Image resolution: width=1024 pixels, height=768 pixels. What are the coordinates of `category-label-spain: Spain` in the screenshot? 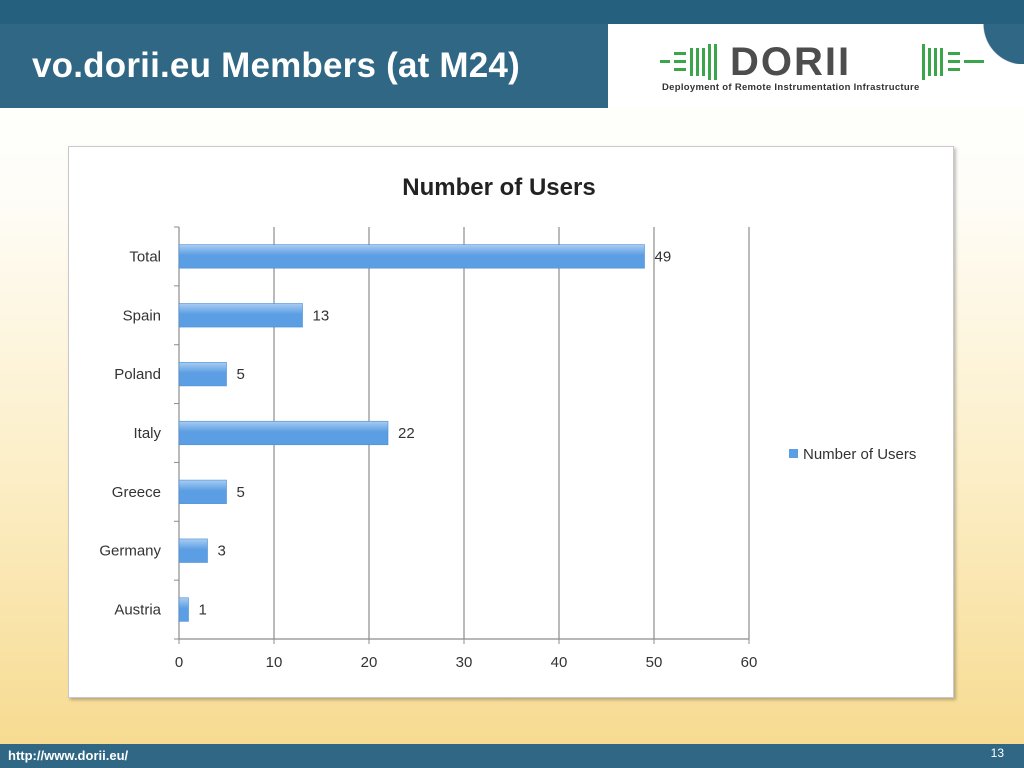 It's located at (142, 315).